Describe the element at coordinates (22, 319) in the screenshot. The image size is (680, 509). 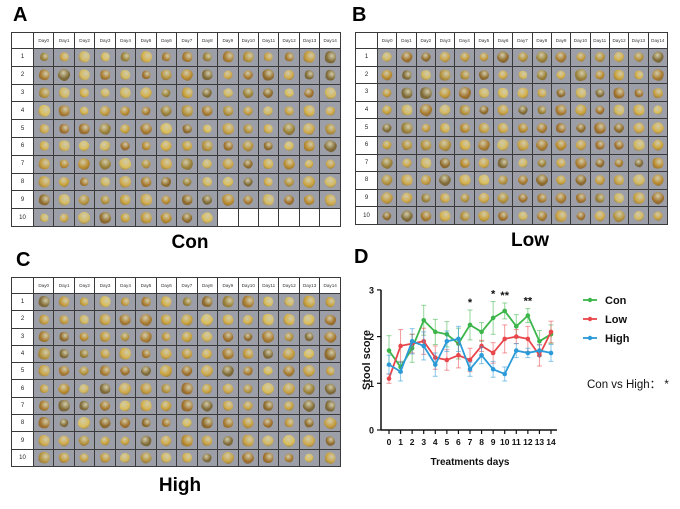
I see `row-header: 2` at that location.